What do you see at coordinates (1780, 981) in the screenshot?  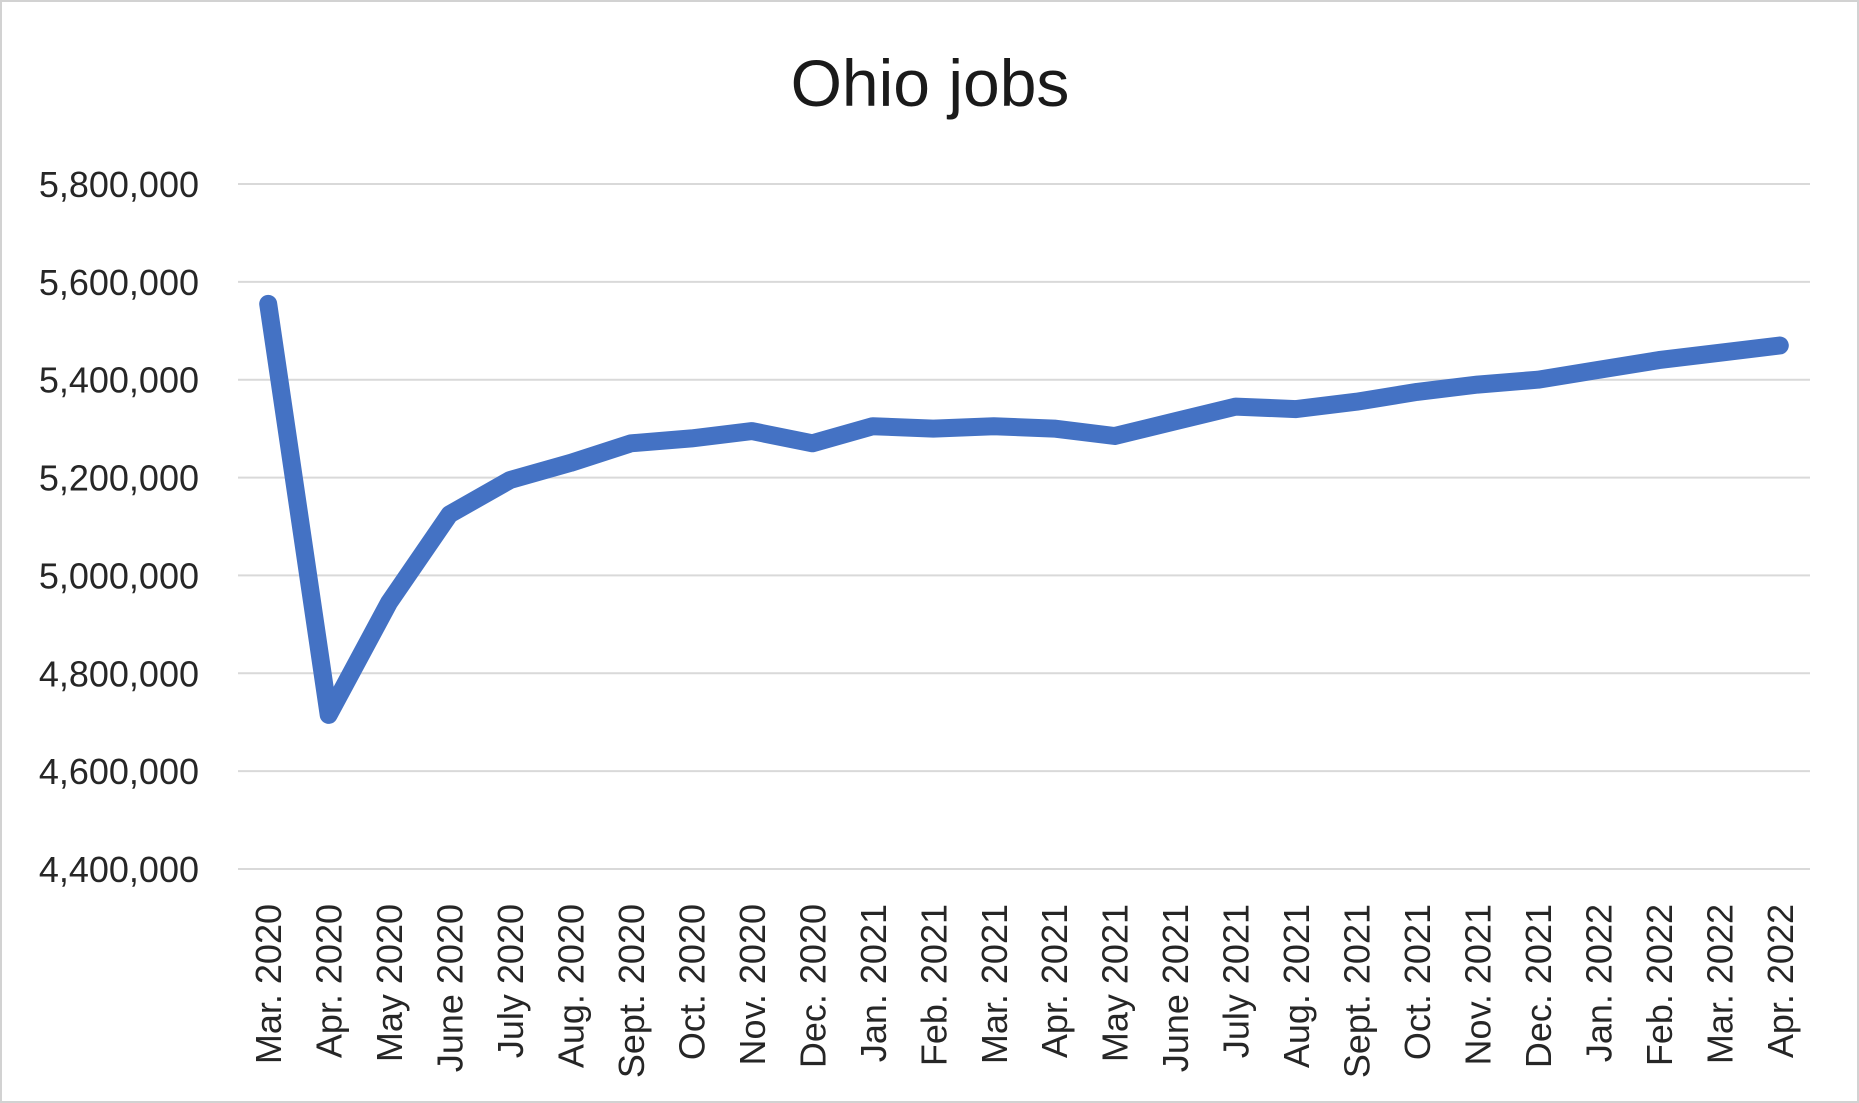 I see `x-axis-tick-label: Apr. 2022` at bounding box center [1780, 981].